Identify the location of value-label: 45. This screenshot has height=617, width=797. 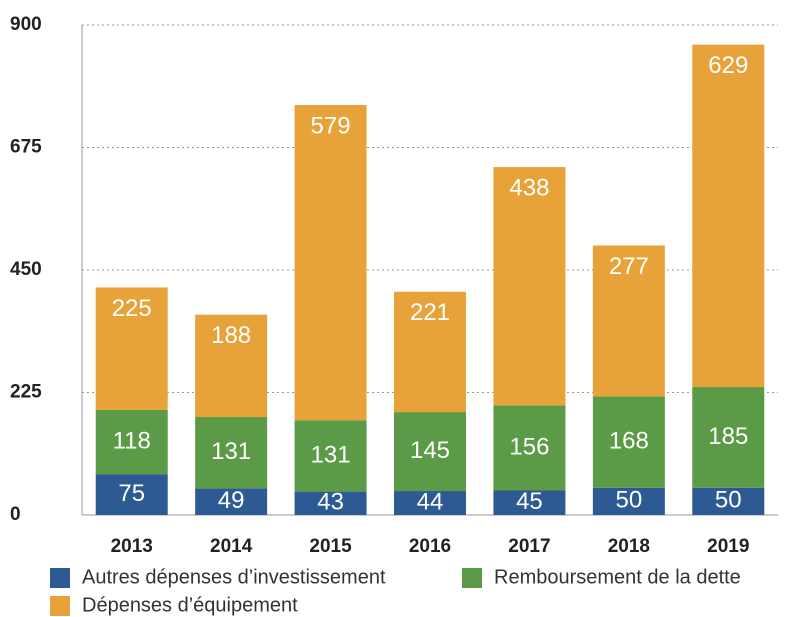
(529, 501).